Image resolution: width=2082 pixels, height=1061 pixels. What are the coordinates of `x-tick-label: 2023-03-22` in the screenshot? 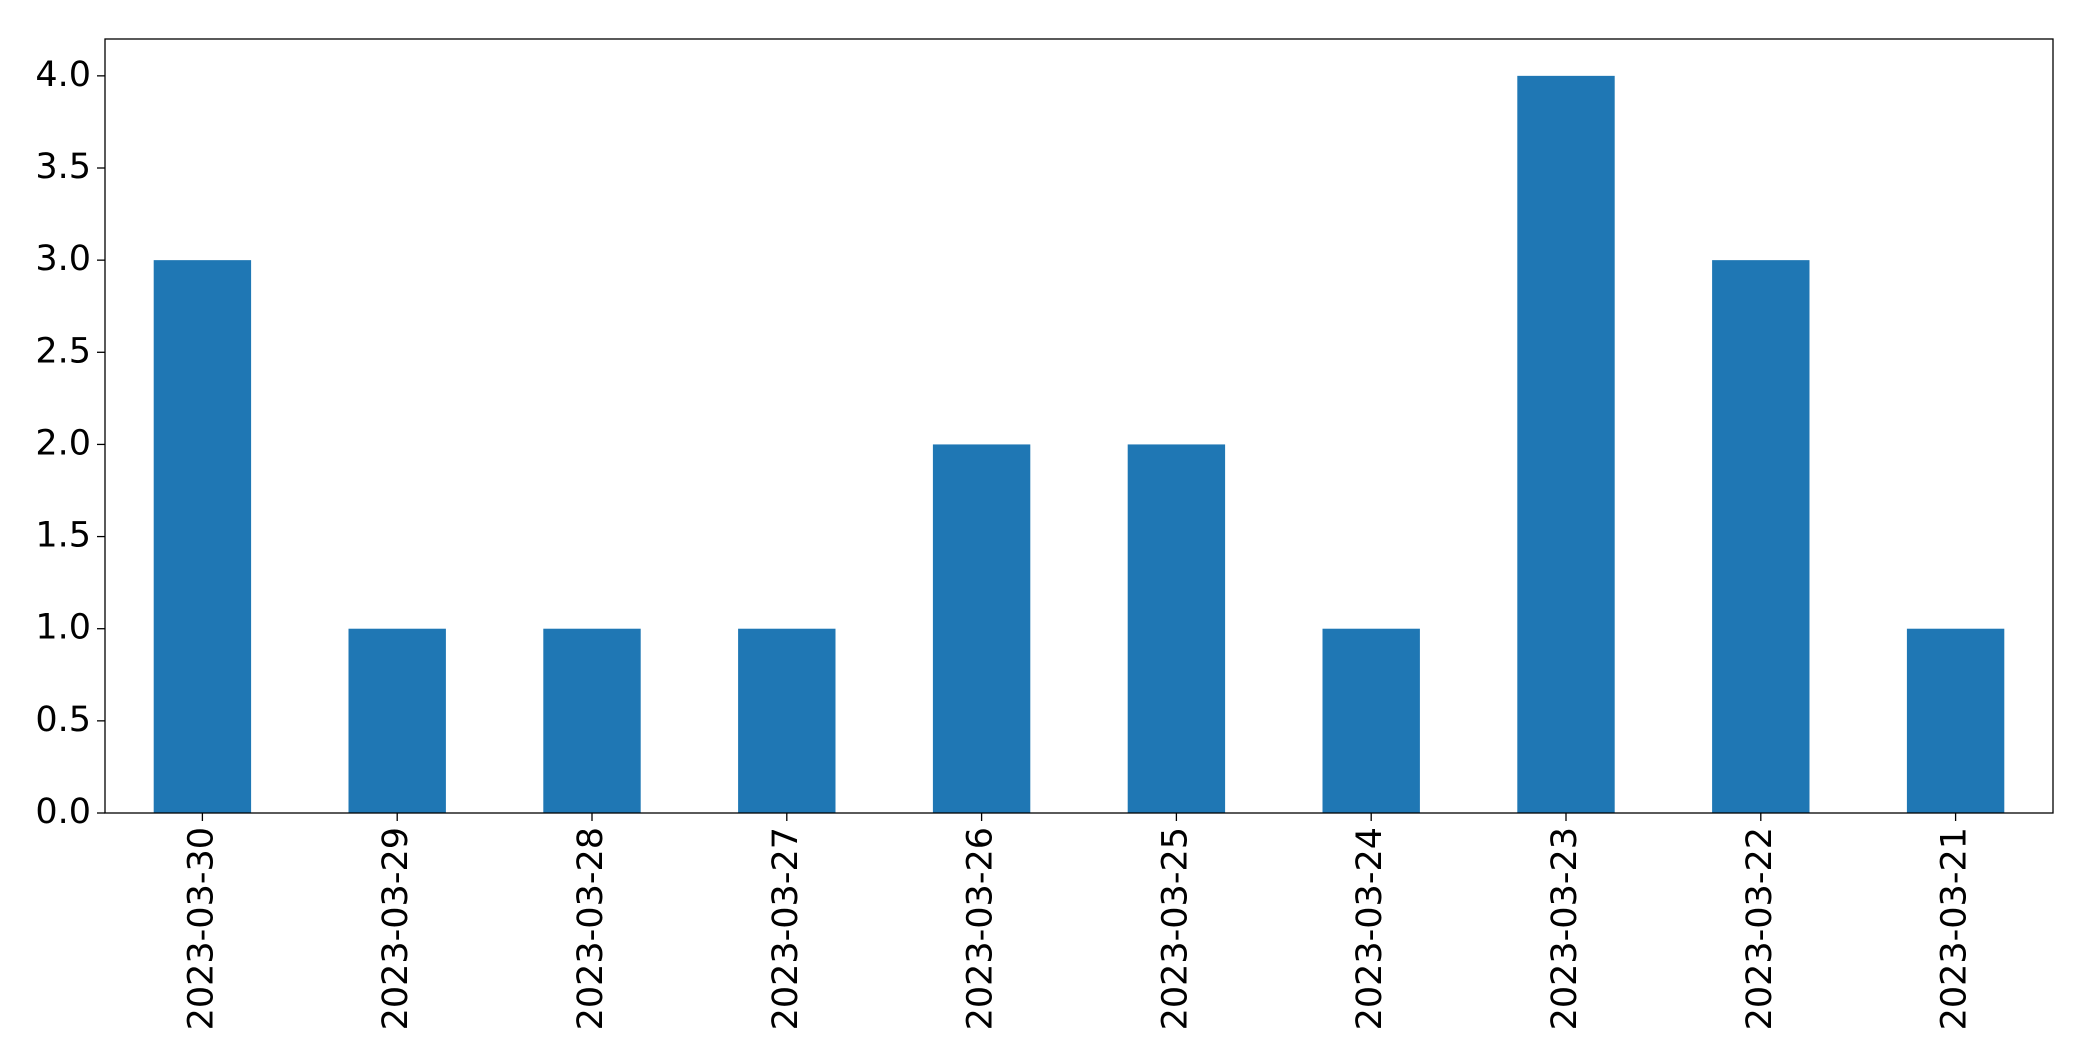 It's located at (1760, 928).